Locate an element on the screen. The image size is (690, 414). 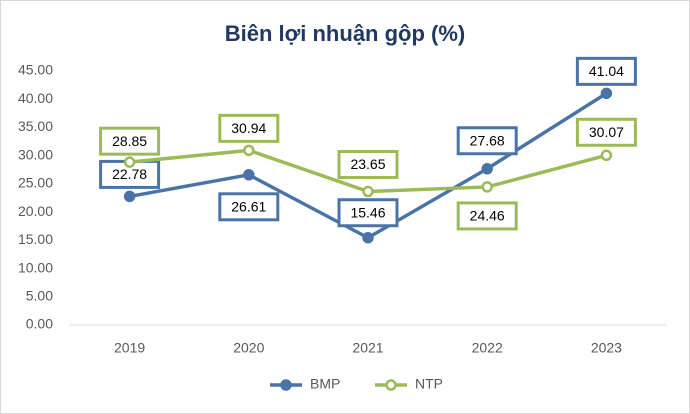
data-label: 28.85 is located at coordinates (129, 141).